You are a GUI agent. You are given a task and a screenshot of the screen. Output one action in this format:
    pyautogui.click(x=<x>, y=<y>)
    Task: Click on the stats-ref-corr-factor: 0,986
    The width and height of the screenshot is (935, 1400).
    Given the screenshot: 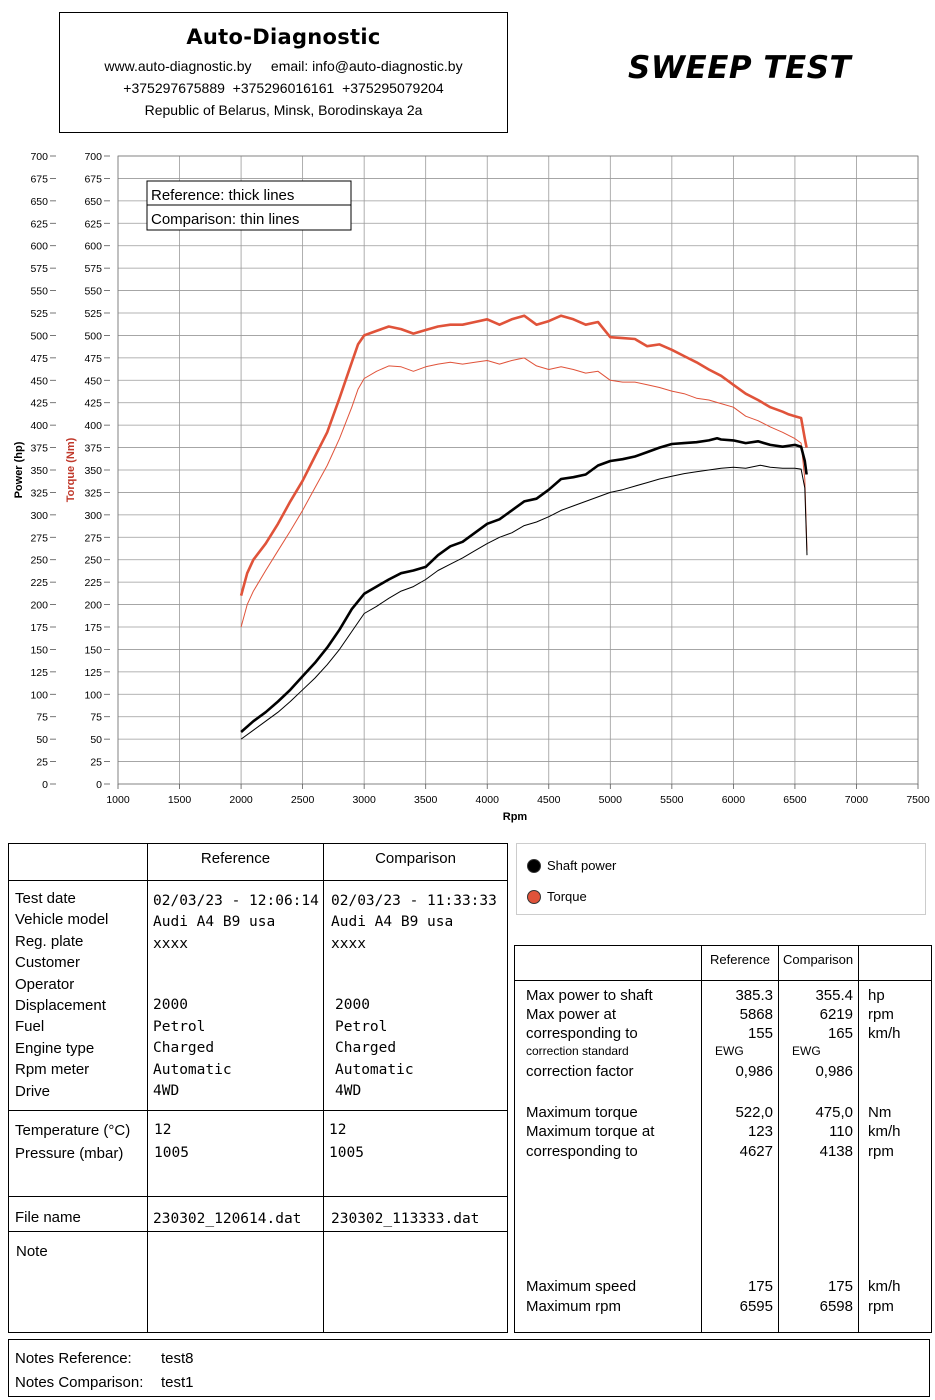 What is the action you would take?
    pyautogui.click(x=754, y=1071)
    